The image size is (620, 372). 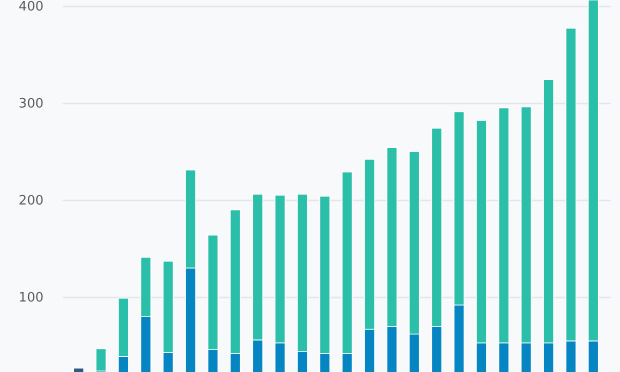 What do you see at coordinates (31, 104) in the screenshot?
I see `y-tick-label: 300` at bounding box center [31, 104].